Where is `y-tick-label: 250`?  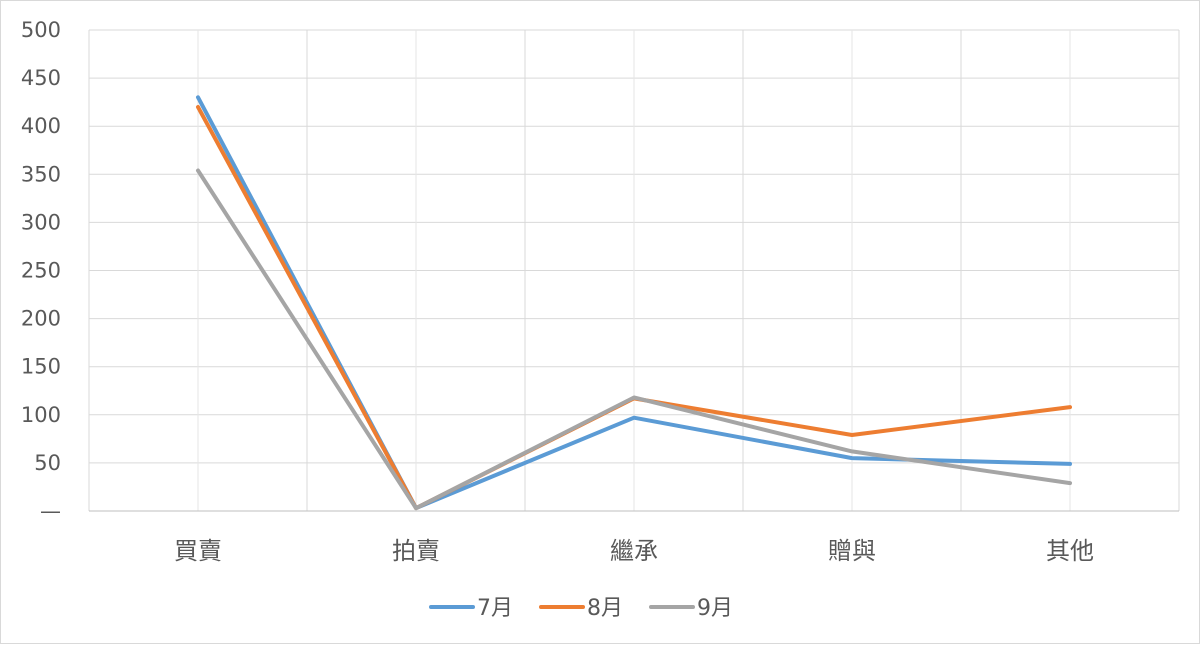
y-tick-label: 250 is located at coordinates (41, 271).